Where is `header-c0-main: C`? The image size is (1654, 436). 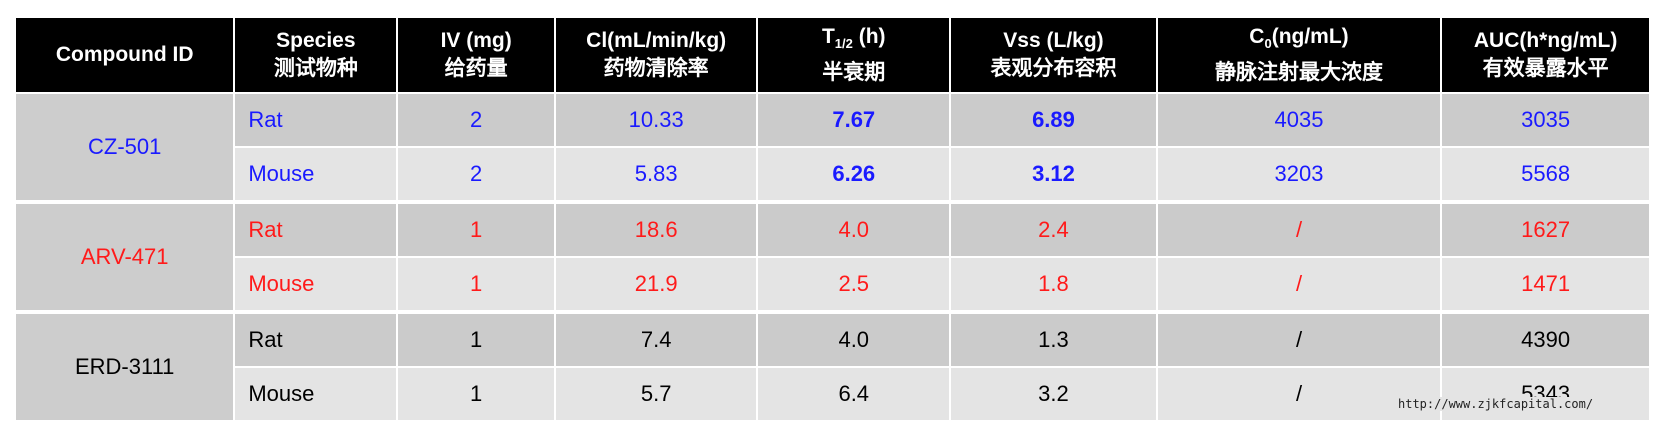
header-c0-main: C is located at coordinates (1257, 37).